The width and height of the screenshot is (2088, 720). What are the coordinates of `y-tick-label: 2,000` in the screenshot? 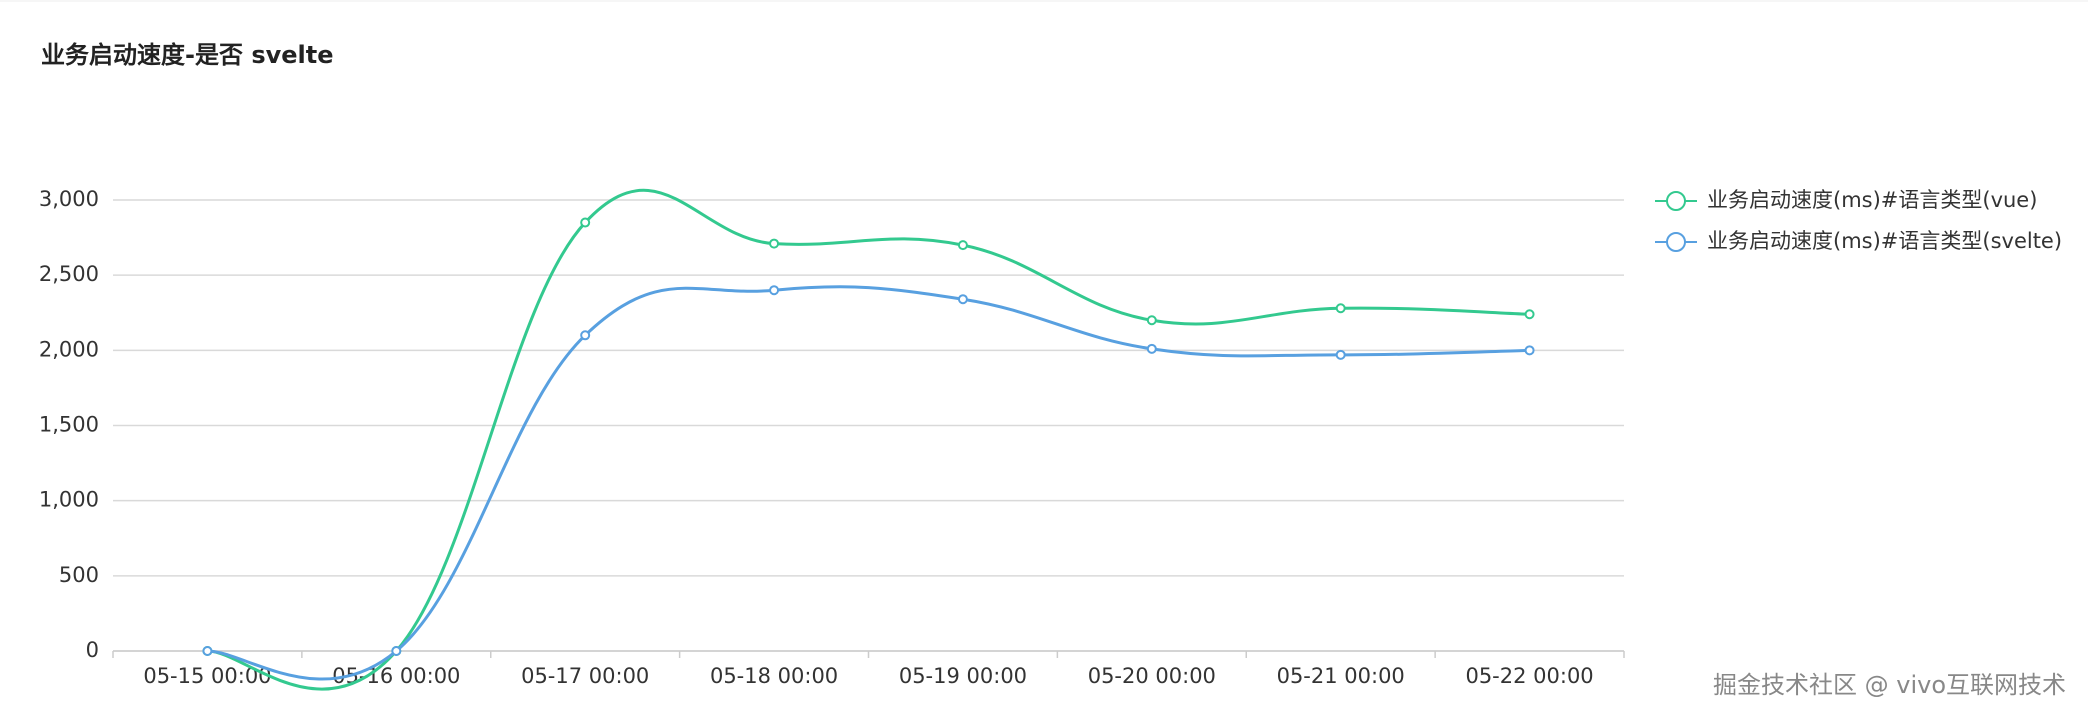 It's located at (69, 349).